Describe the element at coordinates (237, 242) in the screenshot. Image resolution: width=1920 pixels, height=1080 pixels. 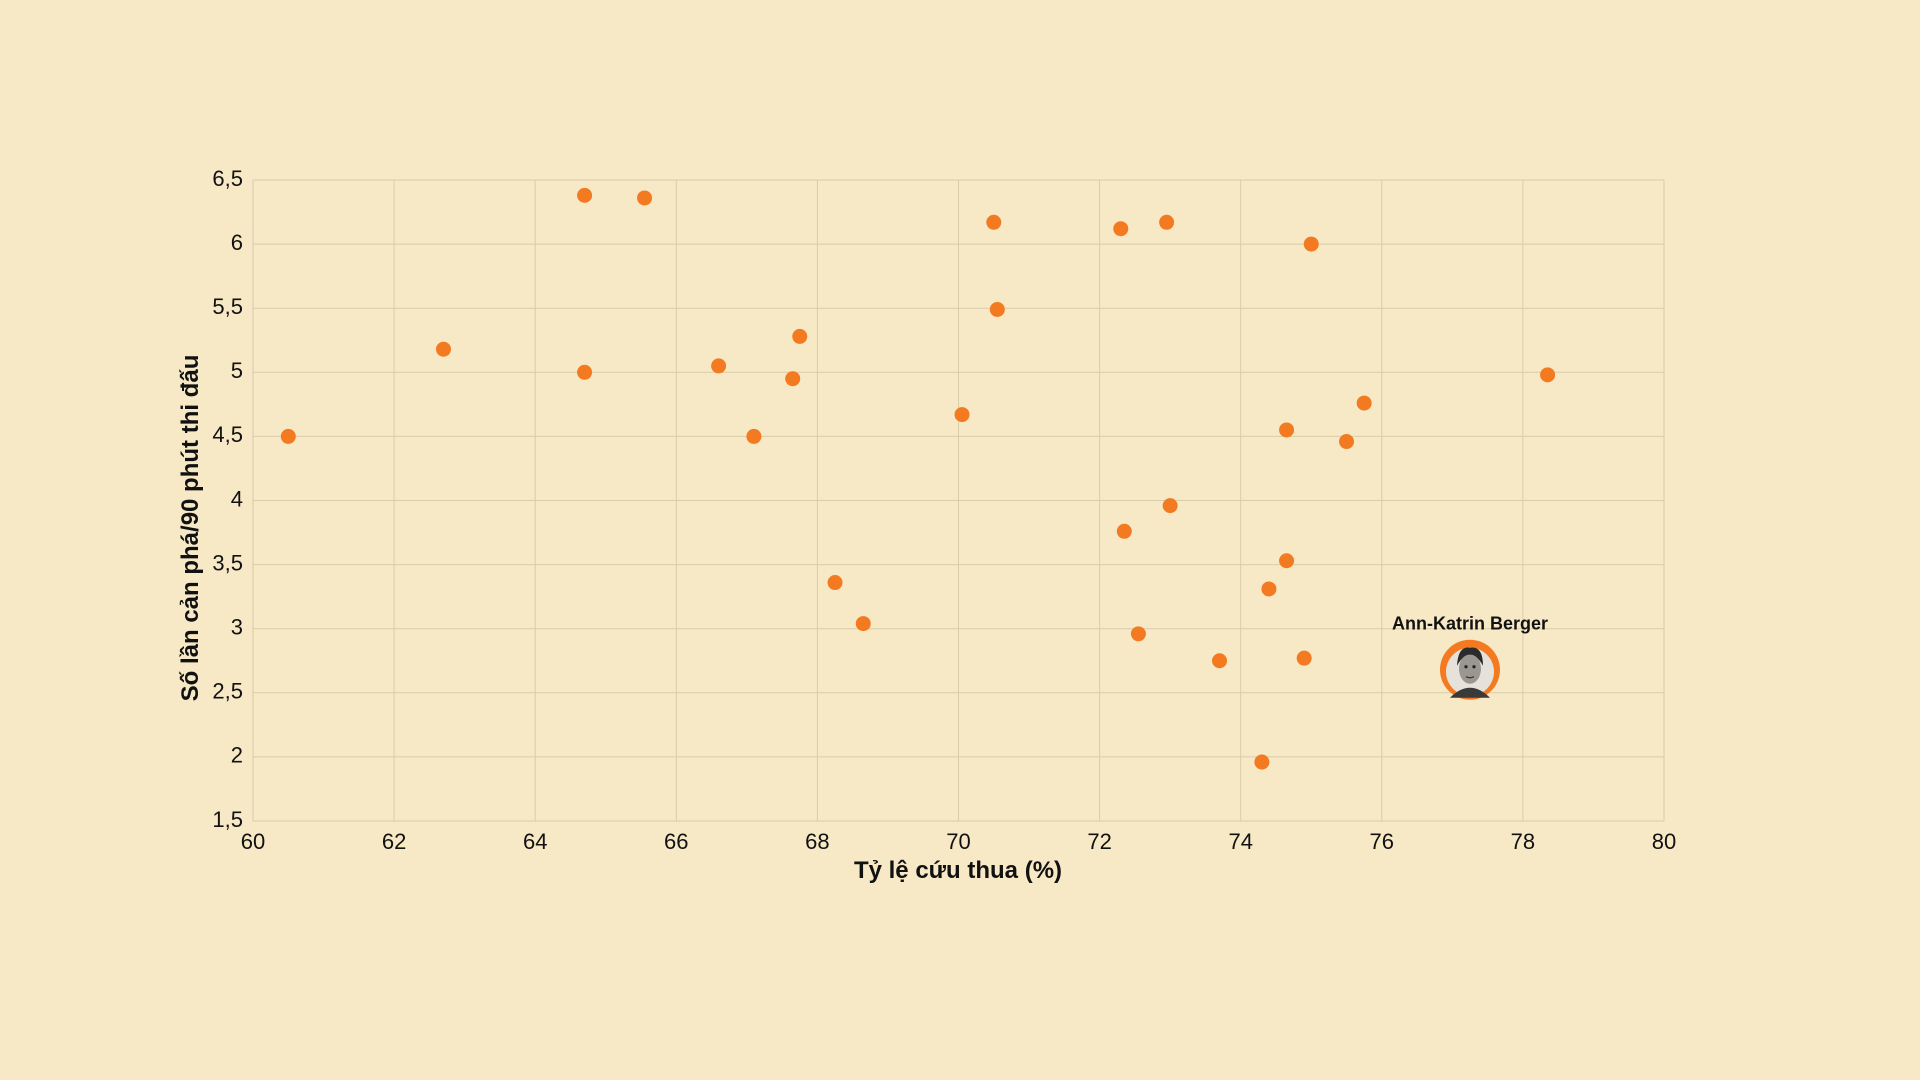
I see `y-tick-label: 6` at that location.